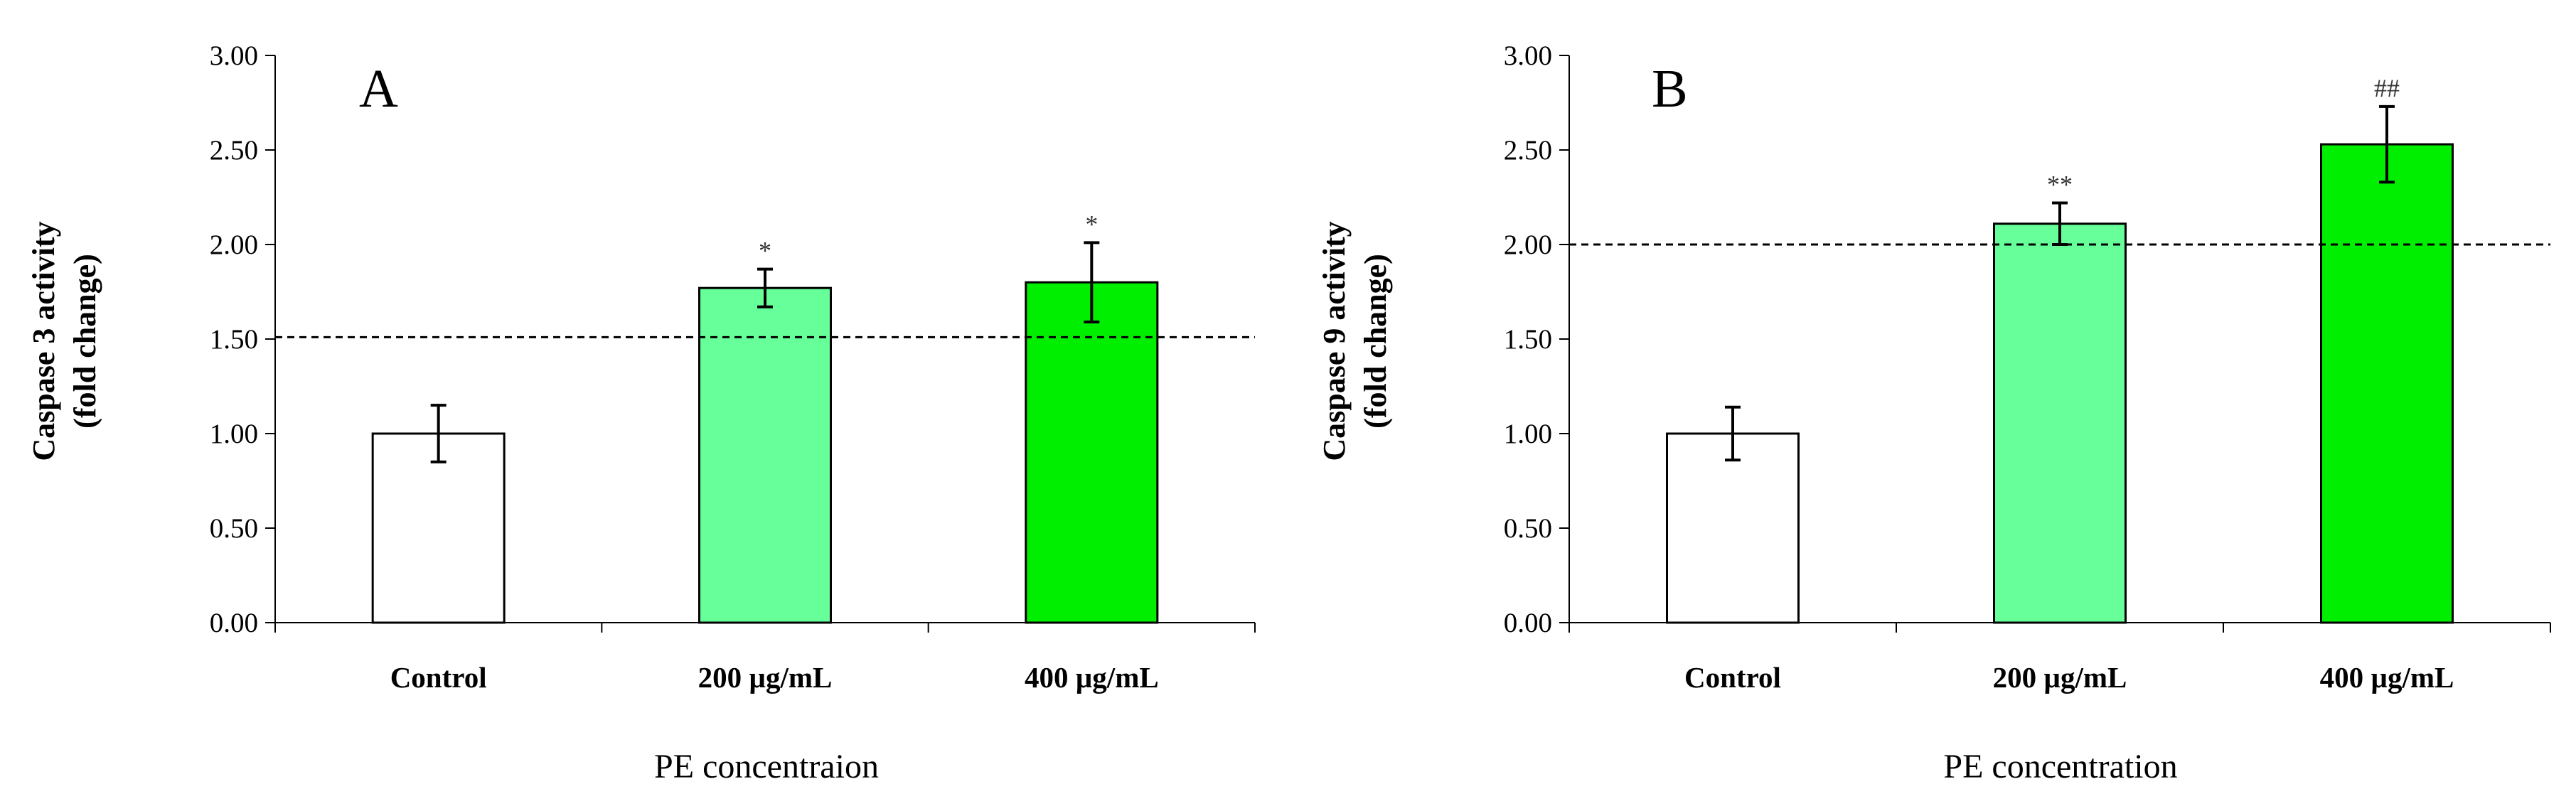 This screenshot has height=811, width=2576. I want to click on y-axis-title-a: Caspase 3 activity (fold change), so click(64, 341).